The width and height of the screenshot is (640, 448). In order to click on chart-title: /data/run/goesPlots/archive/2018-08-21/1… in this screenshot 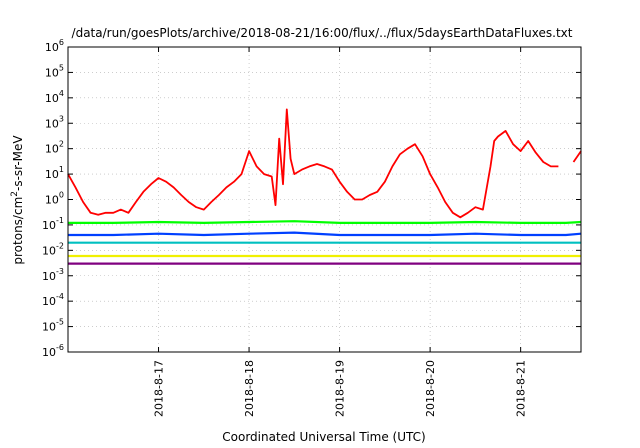, I will do `click(322, 33)`.